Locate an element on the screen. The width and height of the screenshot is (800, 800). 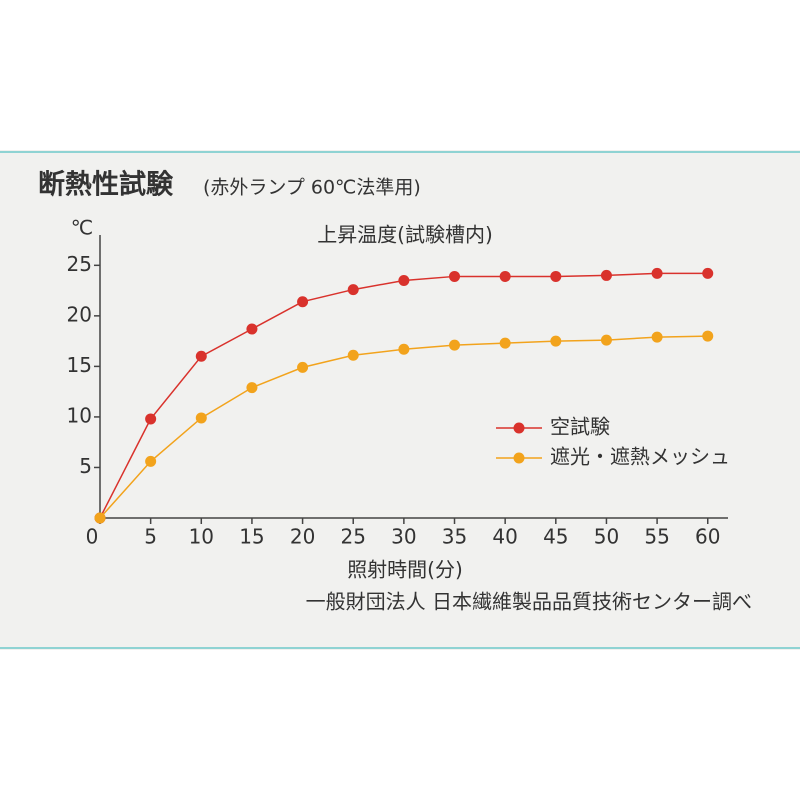
source: 一般財団法人 日本繊維製品品質技術センター調べ is located at coordinates (529, 602).